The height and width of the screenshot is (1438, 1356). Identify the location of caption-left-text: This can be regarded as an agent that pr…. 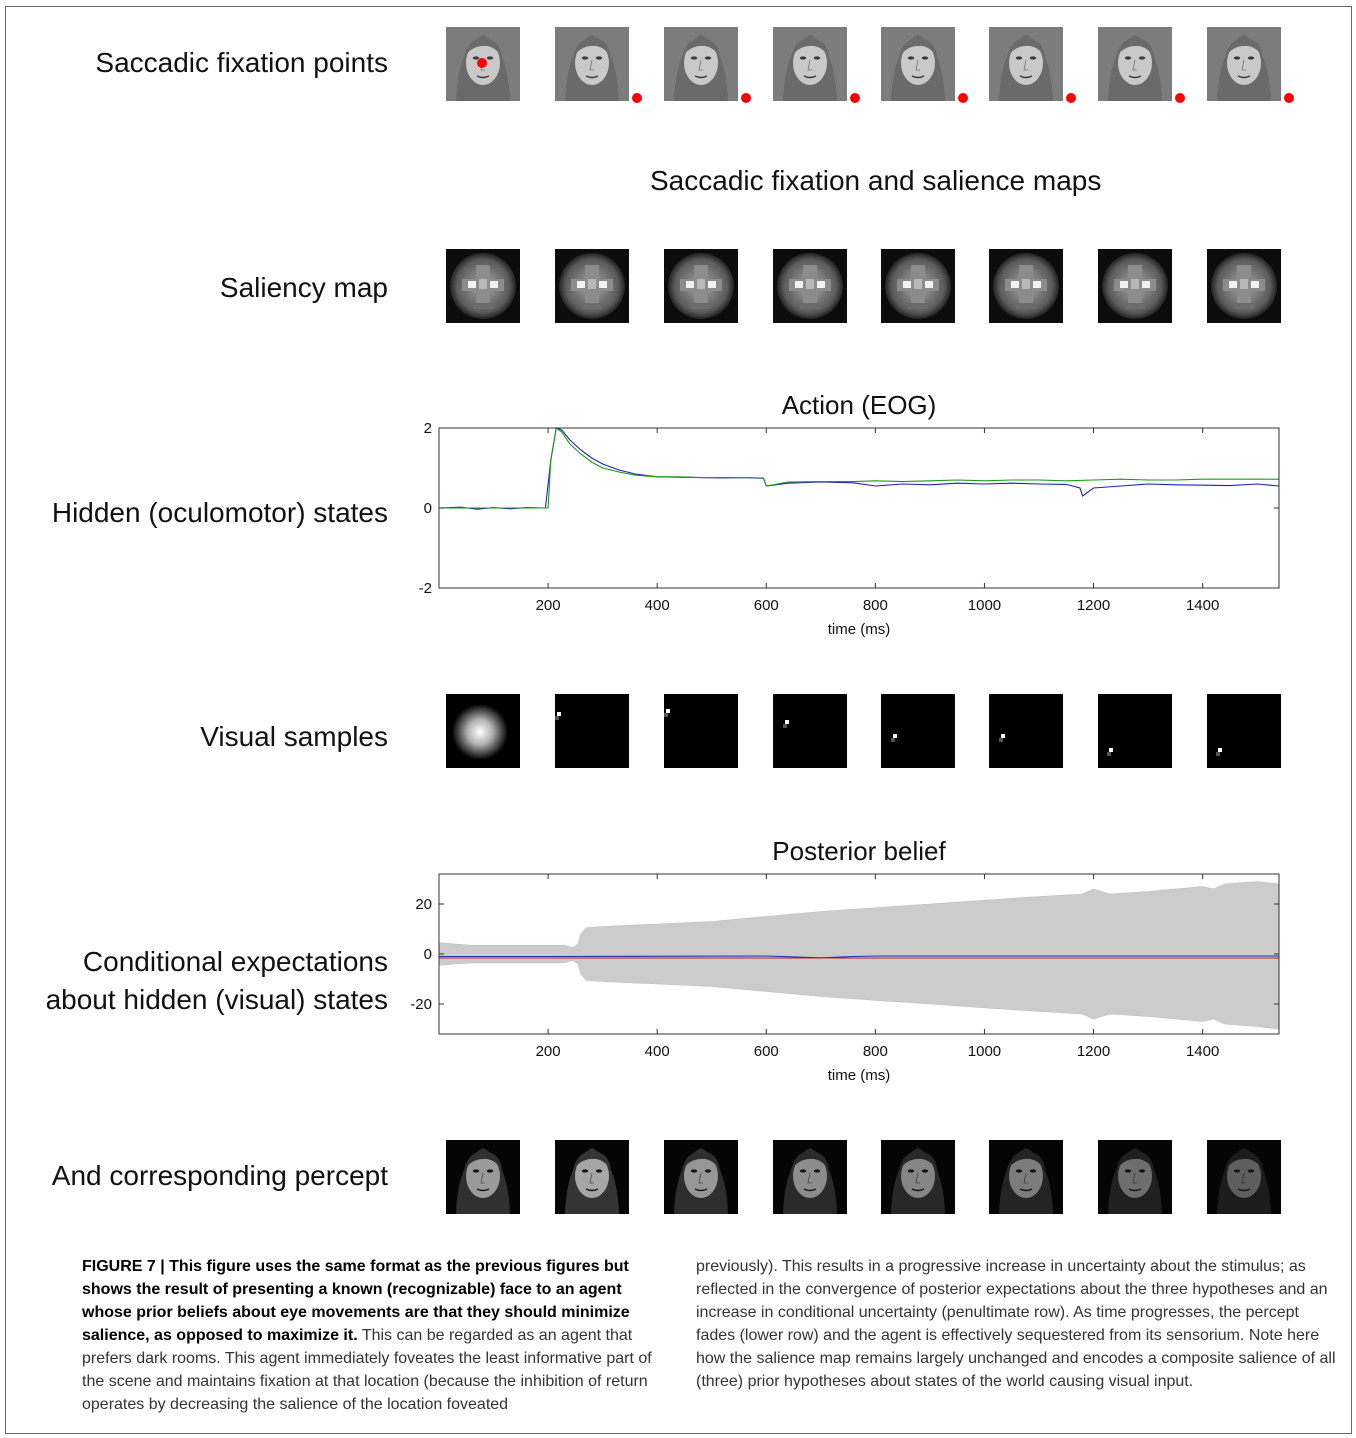
(367, 1370).